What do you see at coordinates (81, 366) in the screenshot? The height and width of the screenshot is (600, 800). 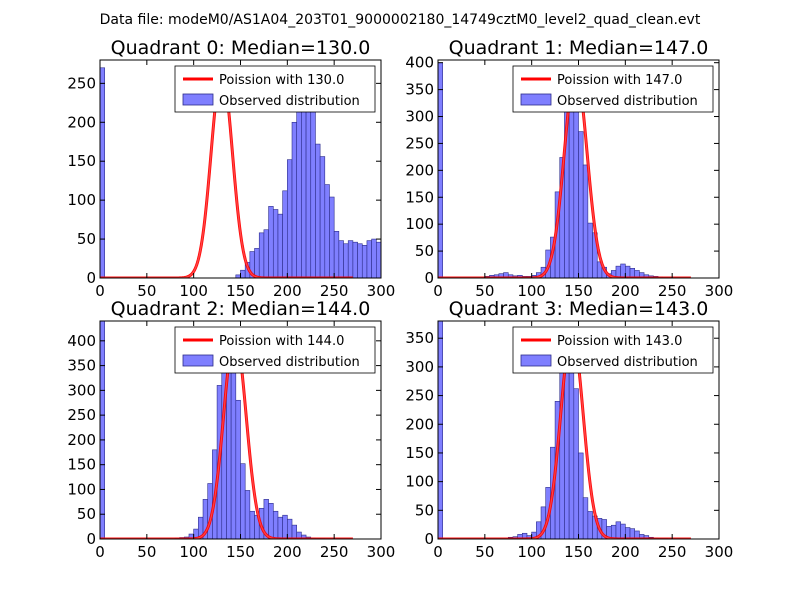 I see `y-tick-label: 350` at bounding box center [81, 366].